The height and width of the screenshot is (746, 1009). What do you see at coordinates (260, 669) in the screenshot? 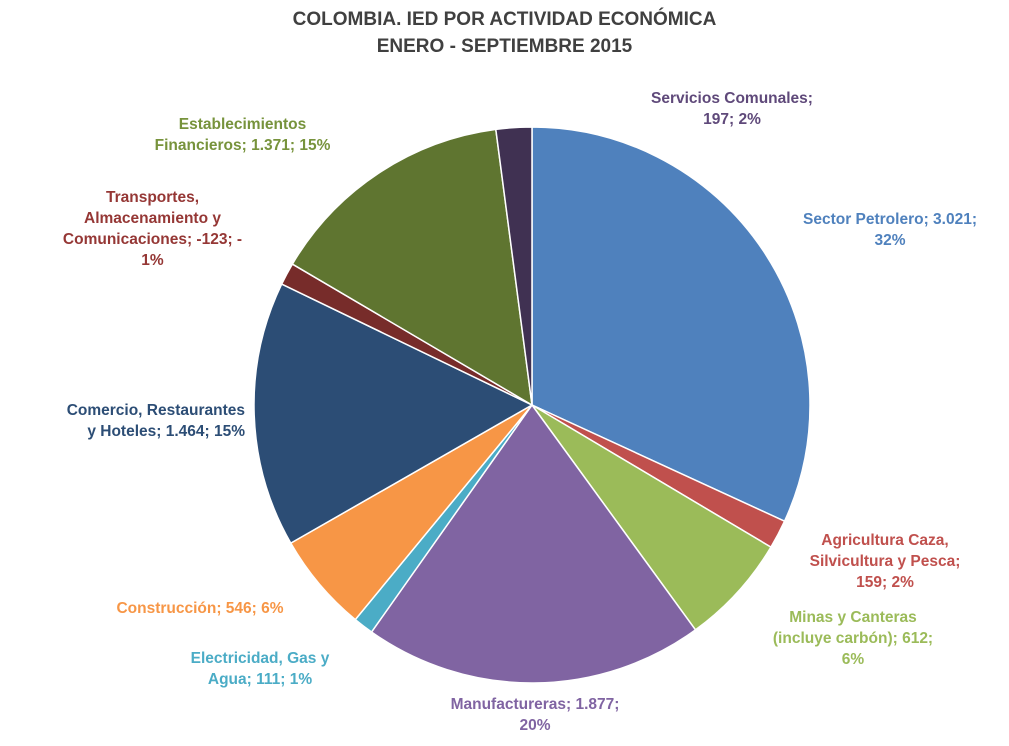
I see `slice-label-5: Electricidad, Gas y Agua; 111; 1%` at bounding box center [260, 669].